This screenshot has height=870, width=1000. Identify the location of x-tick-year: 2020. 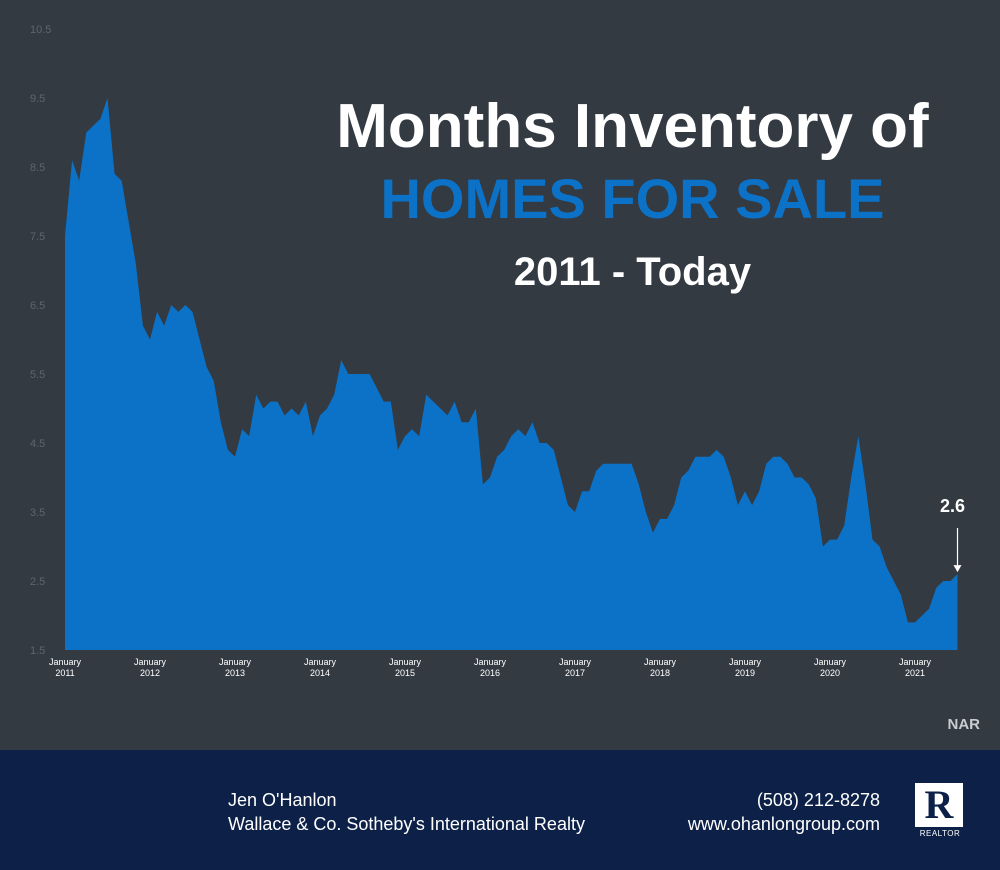
(830, 673).